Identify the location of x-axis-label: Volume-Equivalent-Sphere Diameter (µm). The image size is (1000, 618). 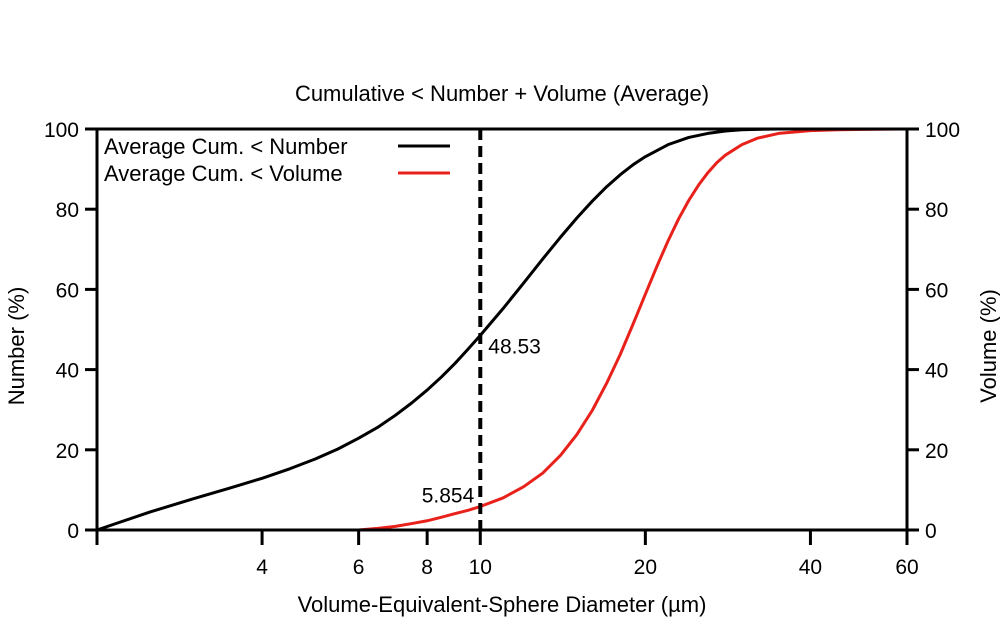
(502, 604).